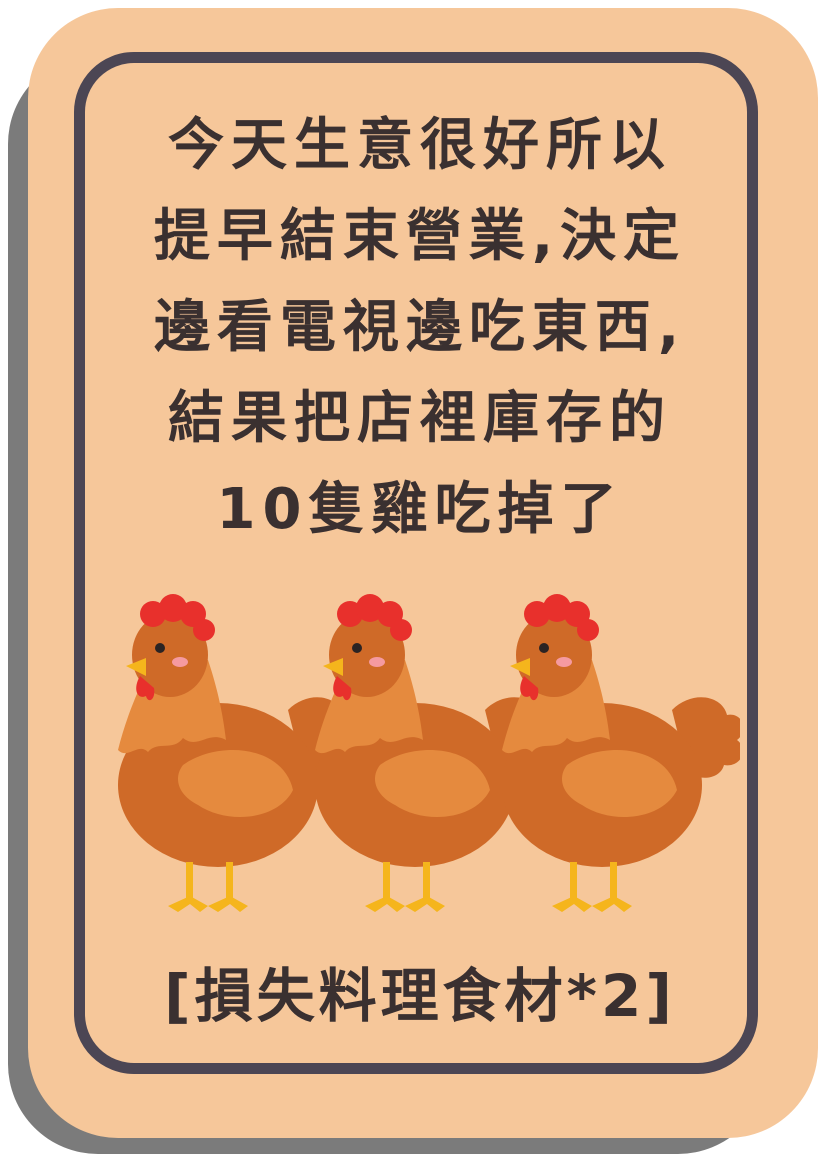  I want to click on card-penalty: [損失料理食材*2], so click(420, 996).